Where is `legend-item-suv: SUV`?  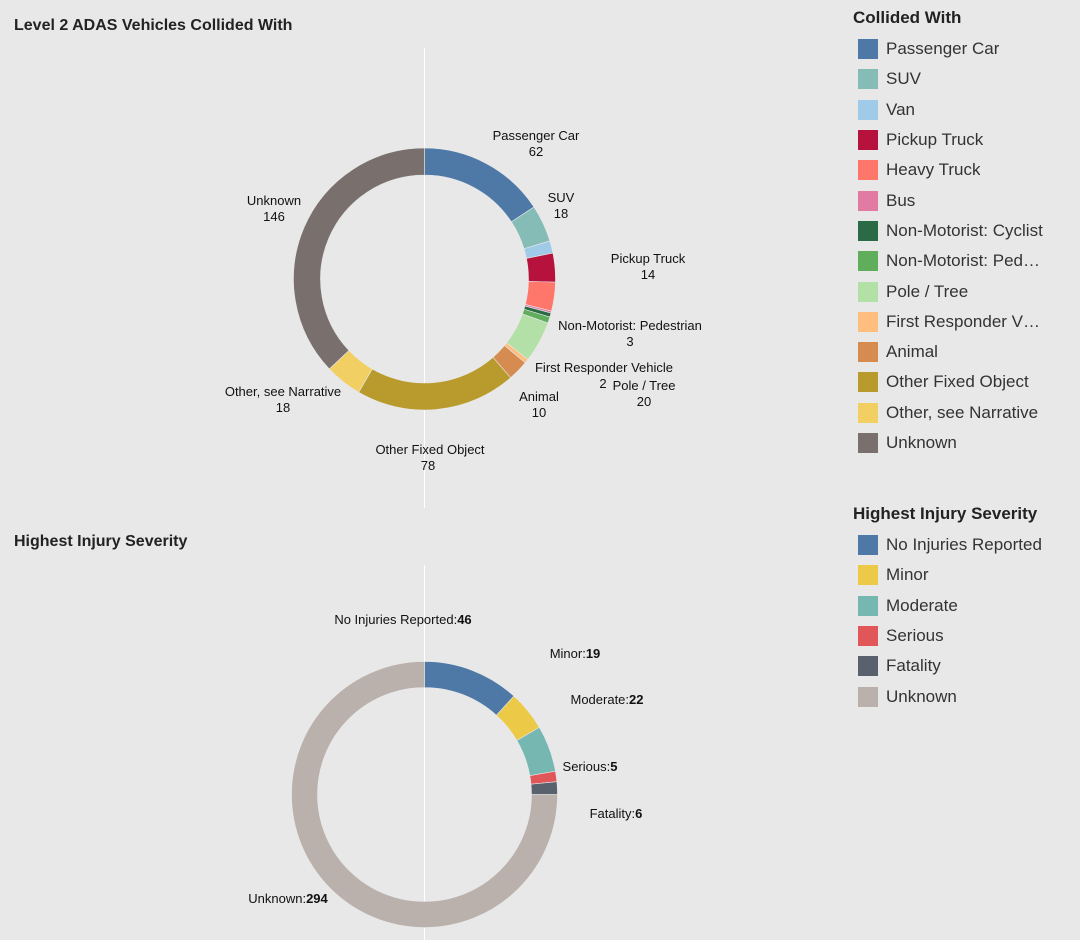 legend-item-suv: SUV is located at coordinates (948, 79).